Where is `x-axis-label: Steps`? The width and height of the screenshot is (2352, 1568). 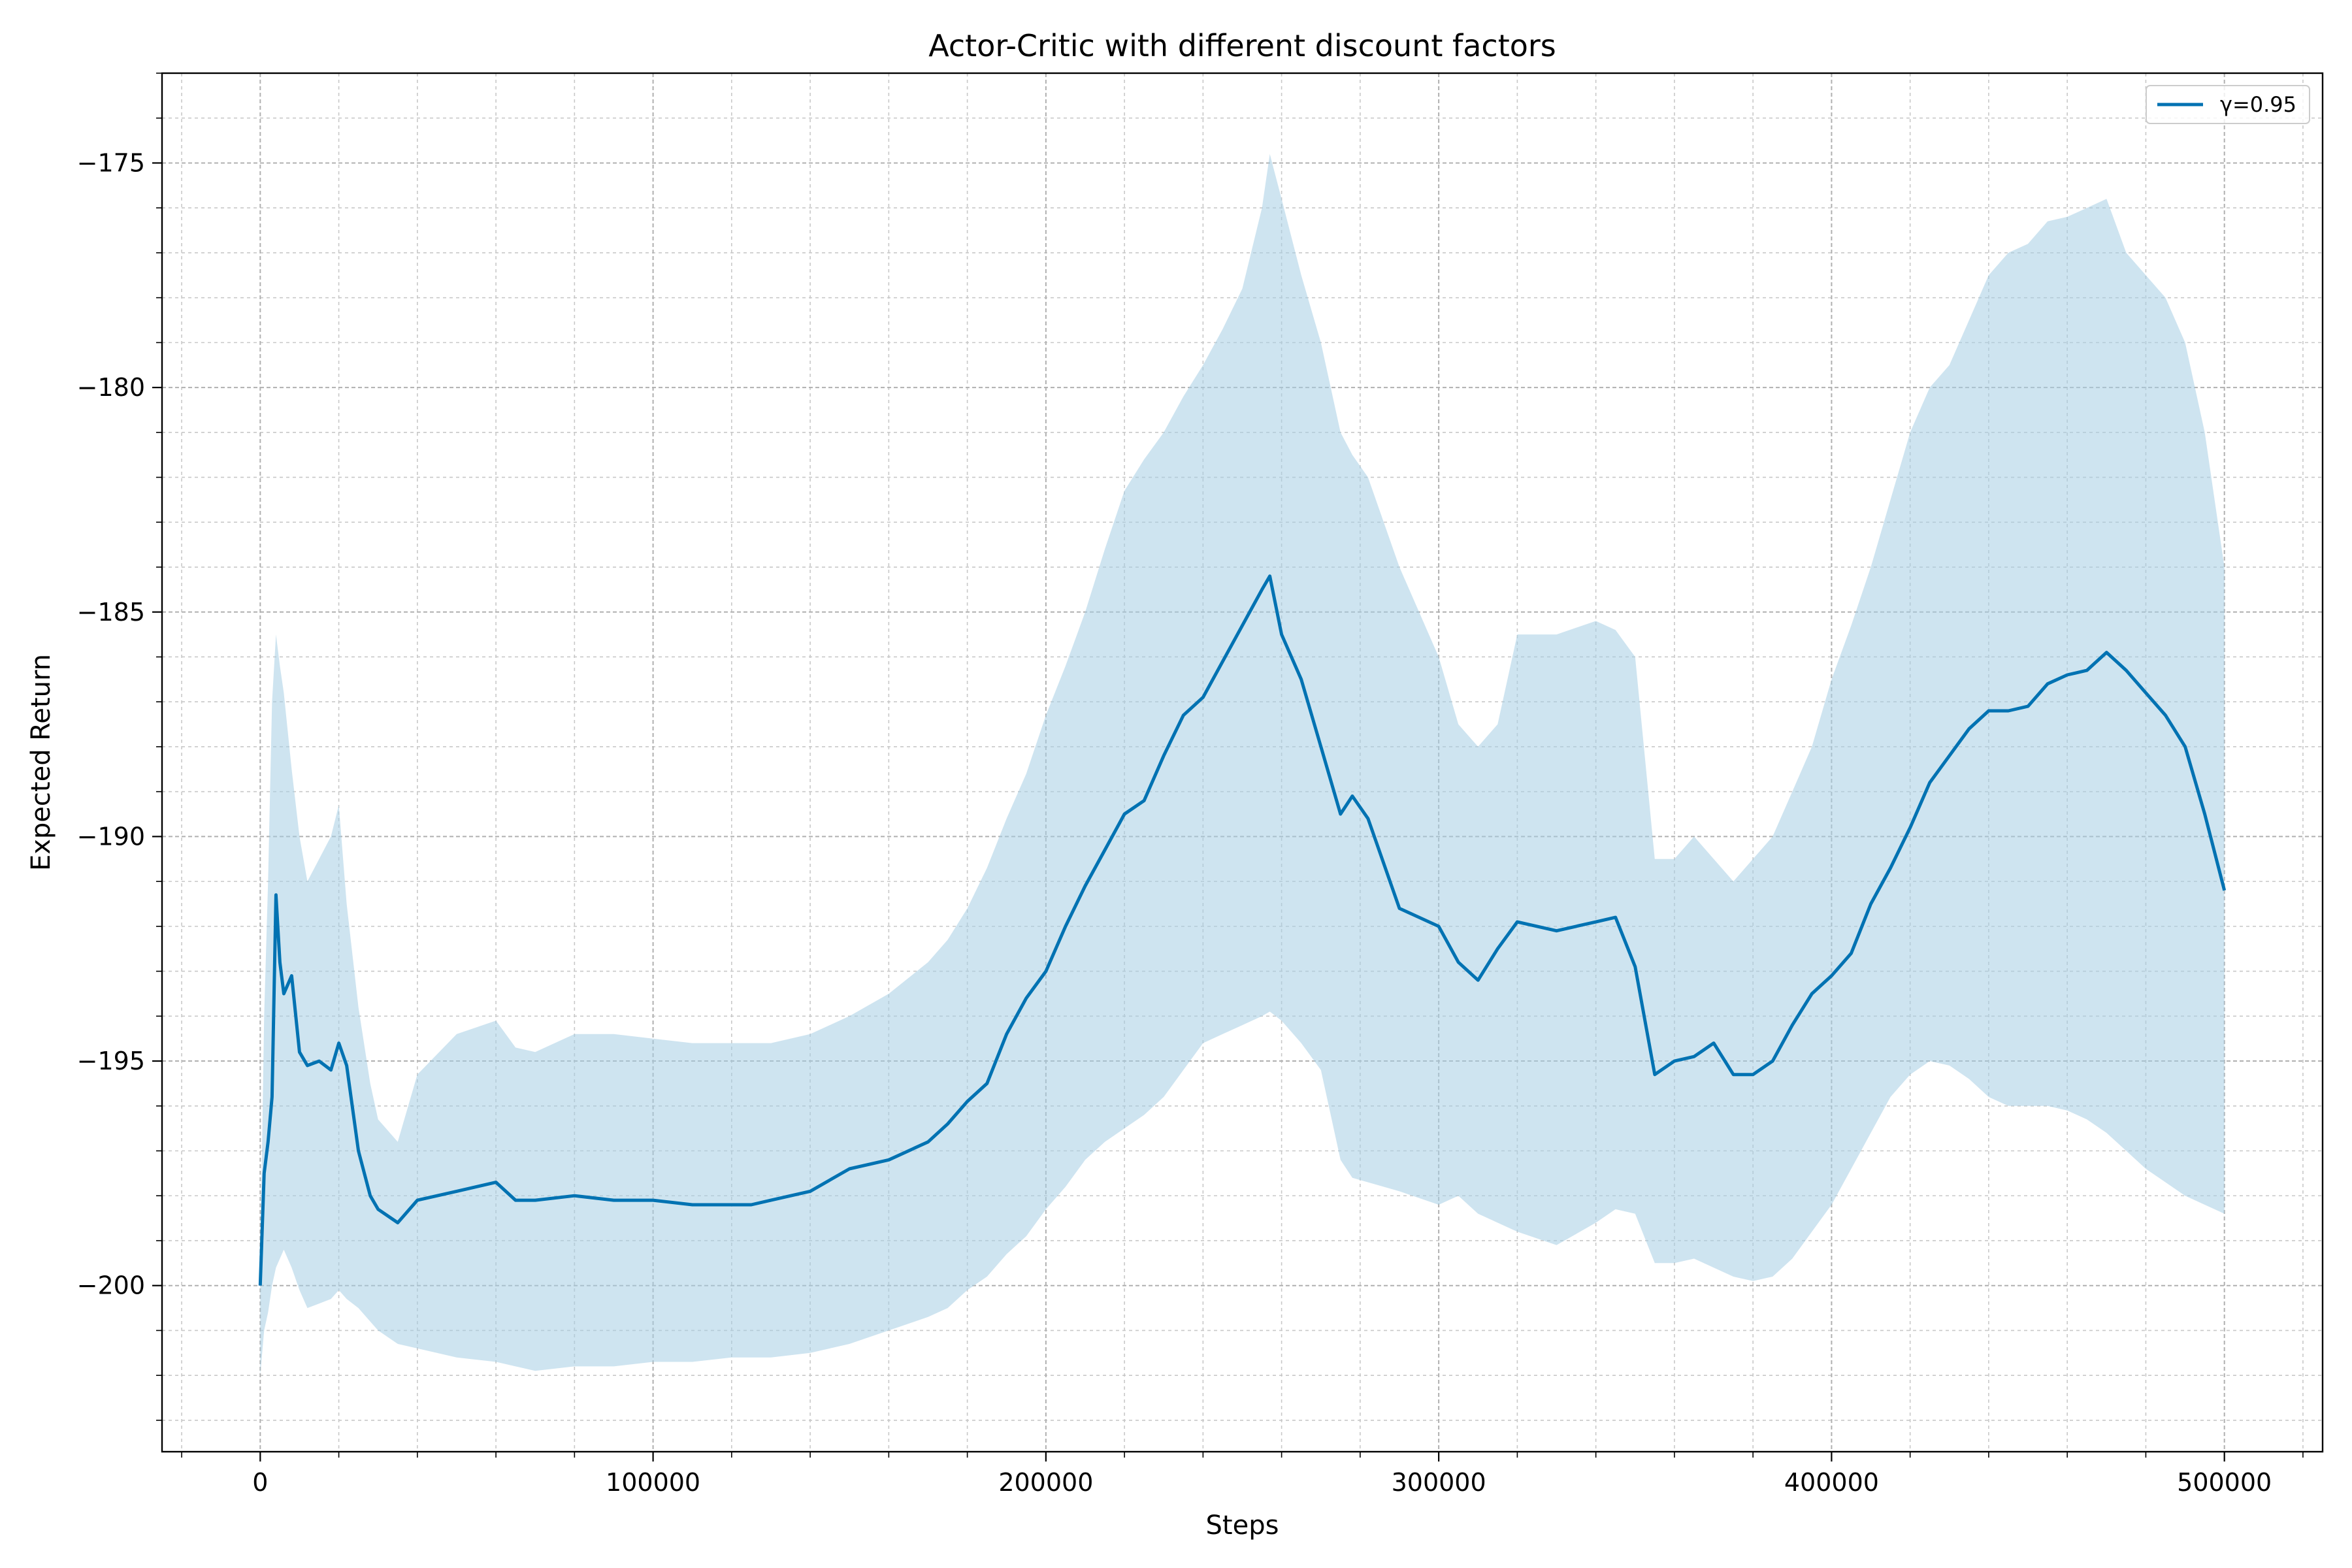 x-axis-label: Steps is located at coordinates (1242, 1526).